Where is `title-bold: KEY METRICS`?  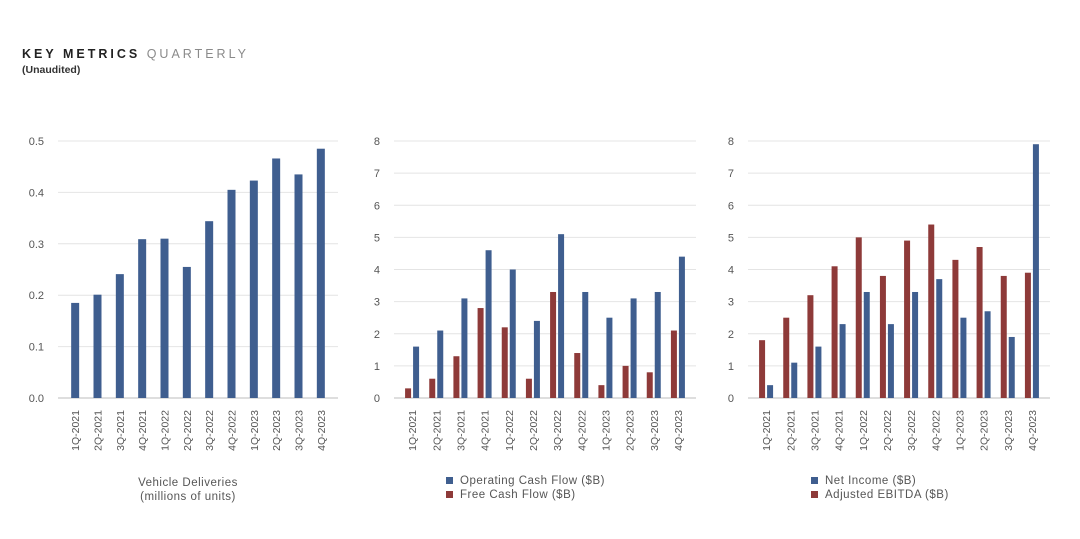
title-bold: KEY METRICS is located at coordinates (81, 54).